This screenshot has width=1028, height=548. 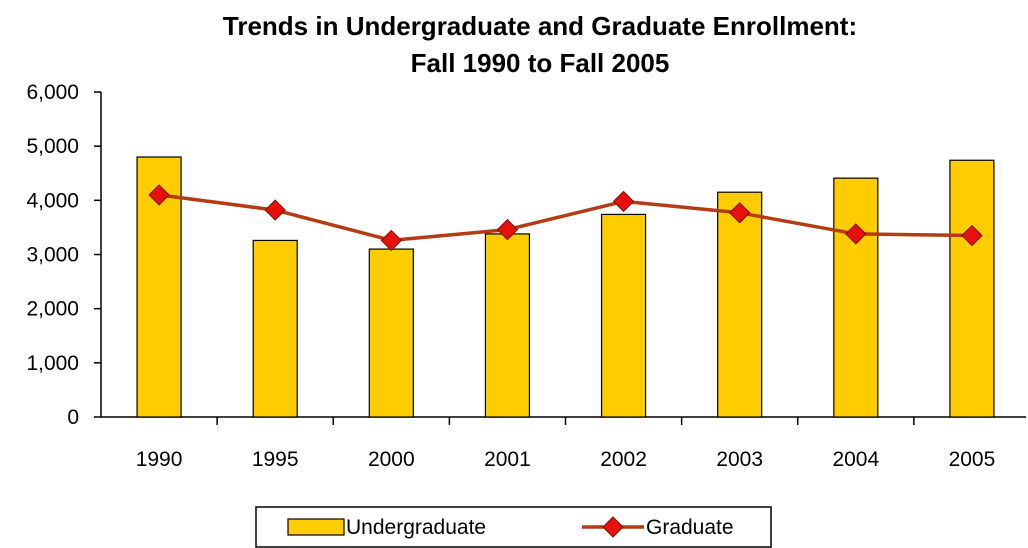 What do you see at coordinates (540, 63) in the screenshot?
I see `chart-subtitle: Fall 1990 to Fall 2005` at bounding box center [540, 63].